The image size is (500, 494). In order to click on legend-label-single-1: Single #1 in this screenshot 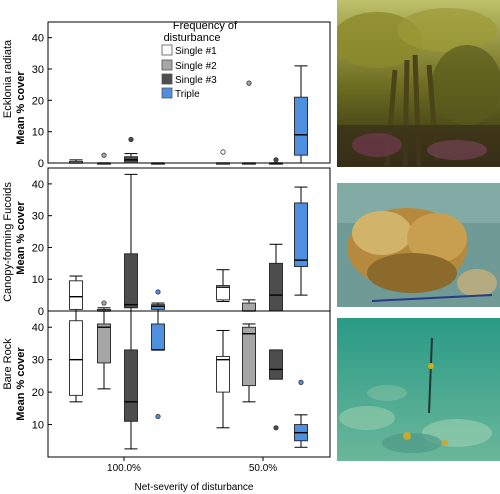, I will do `click(196, 51)`.